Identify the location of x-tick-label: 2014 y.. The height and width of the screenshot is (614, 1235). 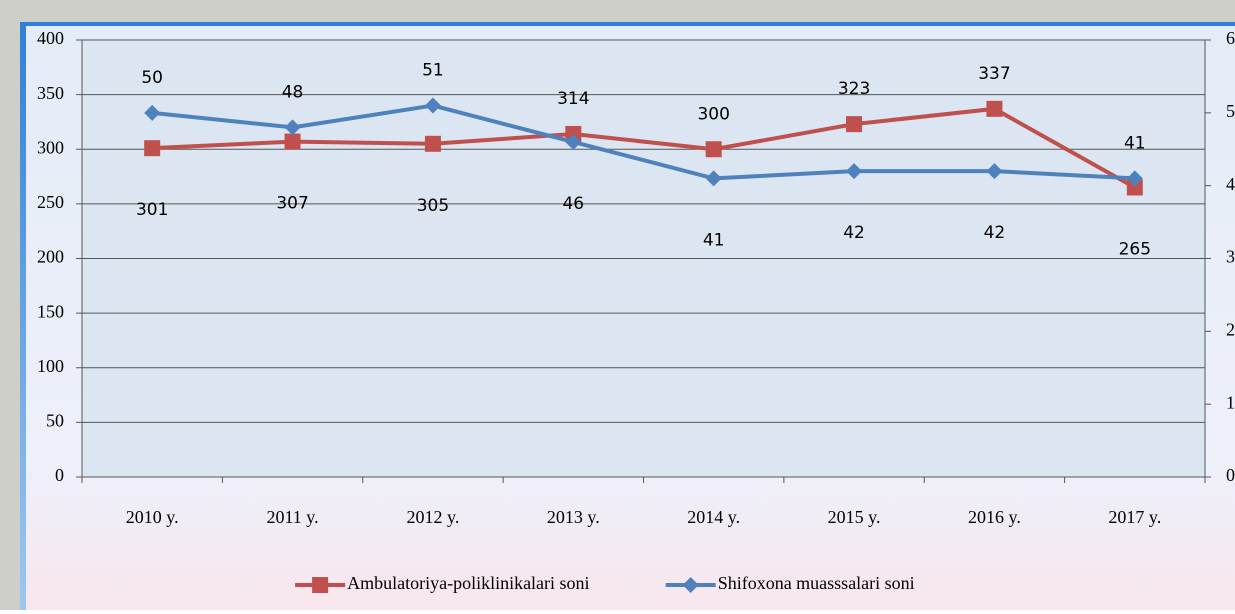
(713, 517).